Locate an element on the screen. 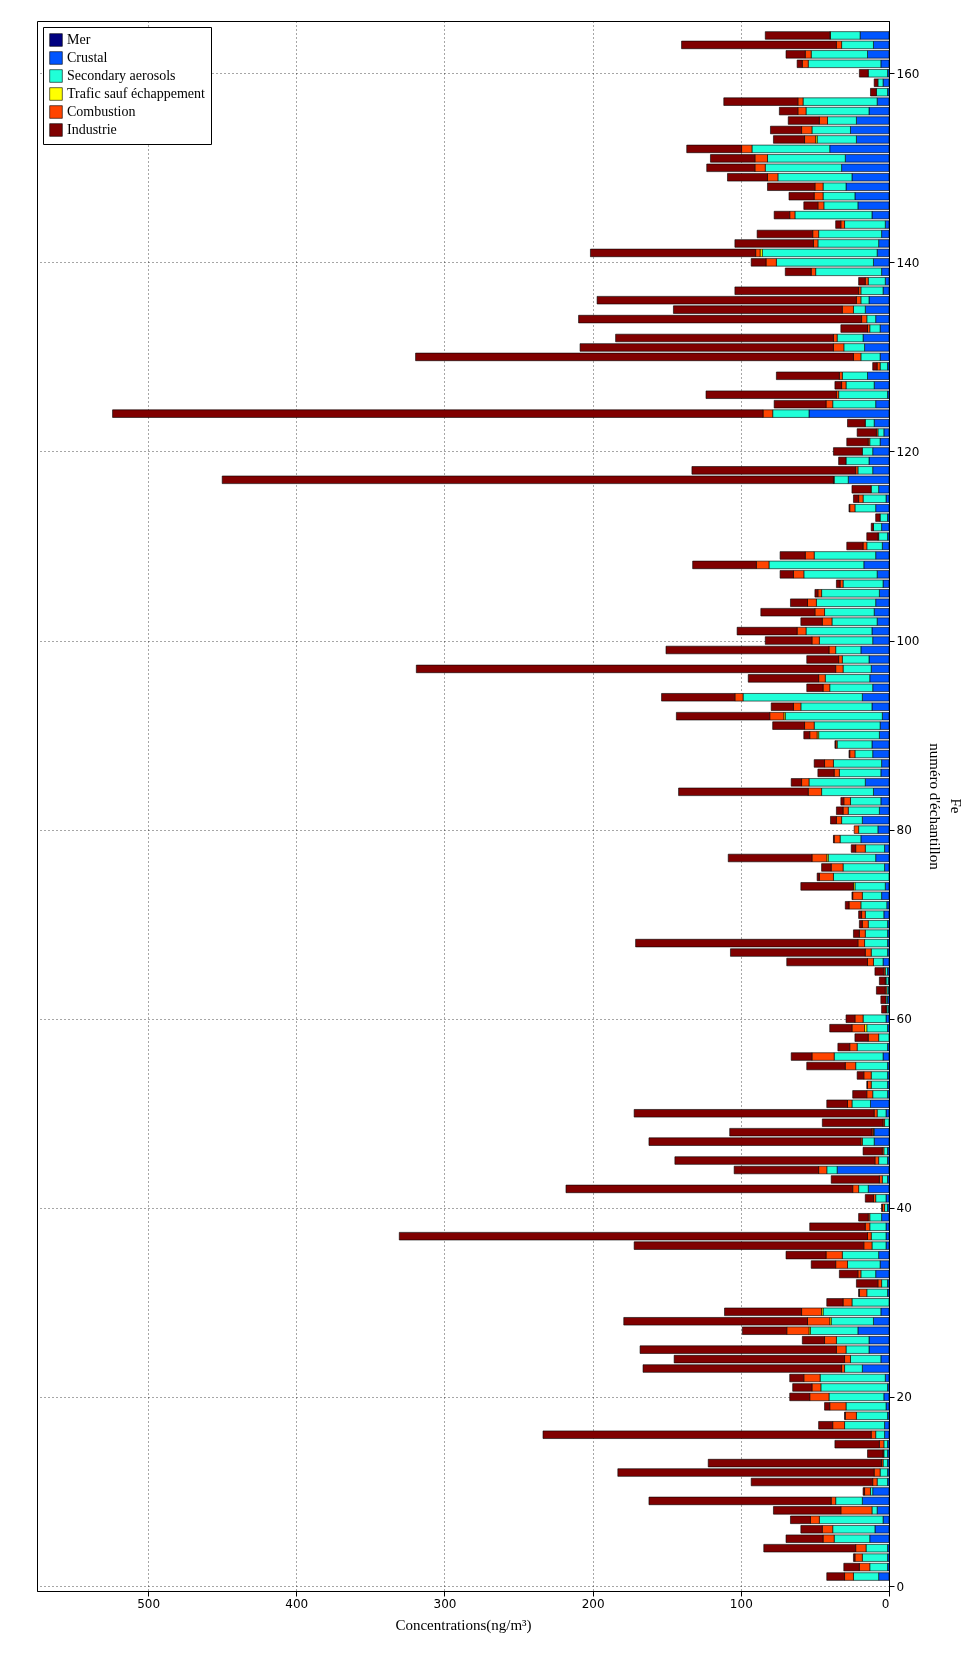 The height and width of the screenshot is (1657, 968). y-tick-label: 160 is located at coordinates (908, 73).